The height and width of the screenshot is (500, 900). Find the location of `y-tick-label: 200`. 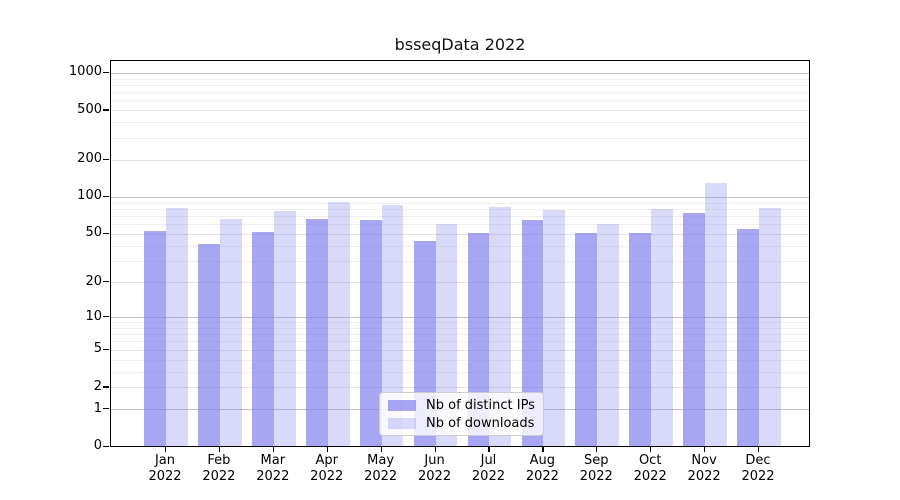

y-tick-label: 200 is located at coordinates (89, 159).